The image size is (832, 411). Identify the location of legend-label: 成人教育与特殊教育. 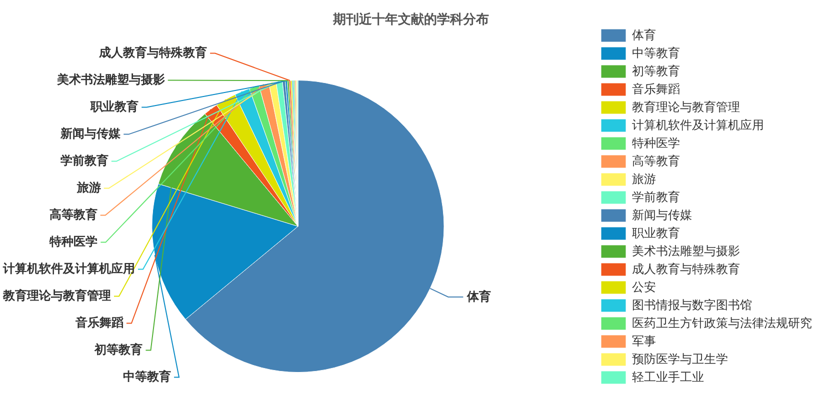
(686, 269).